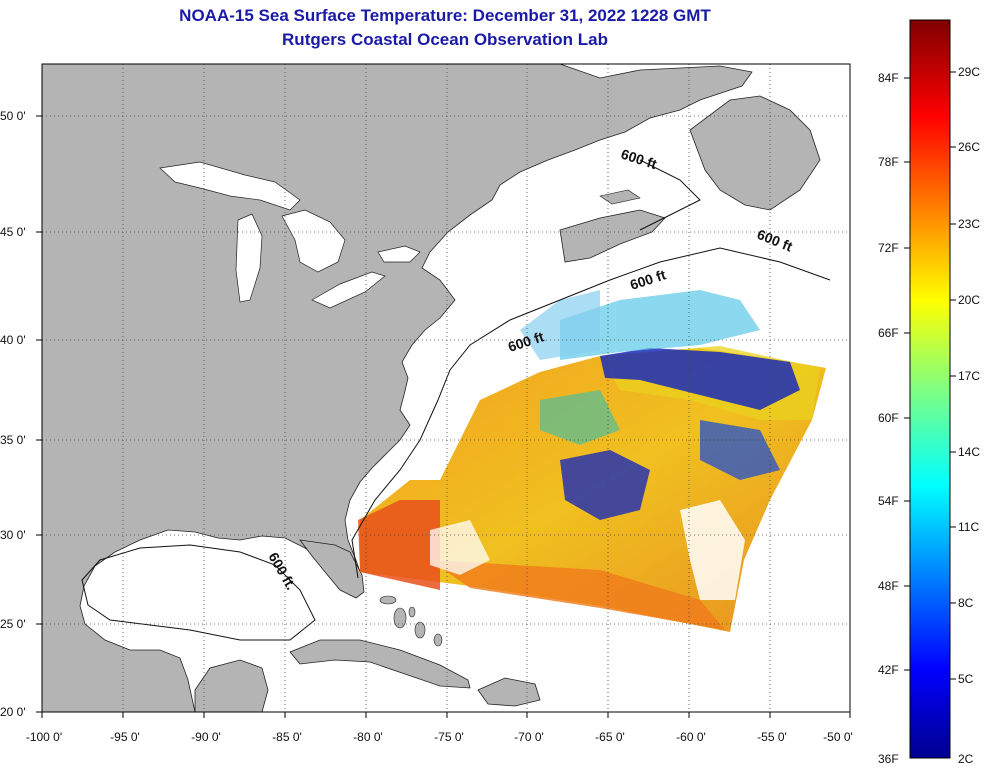  I want to click on colorbar-c-label: 20C, so click(969, 300).